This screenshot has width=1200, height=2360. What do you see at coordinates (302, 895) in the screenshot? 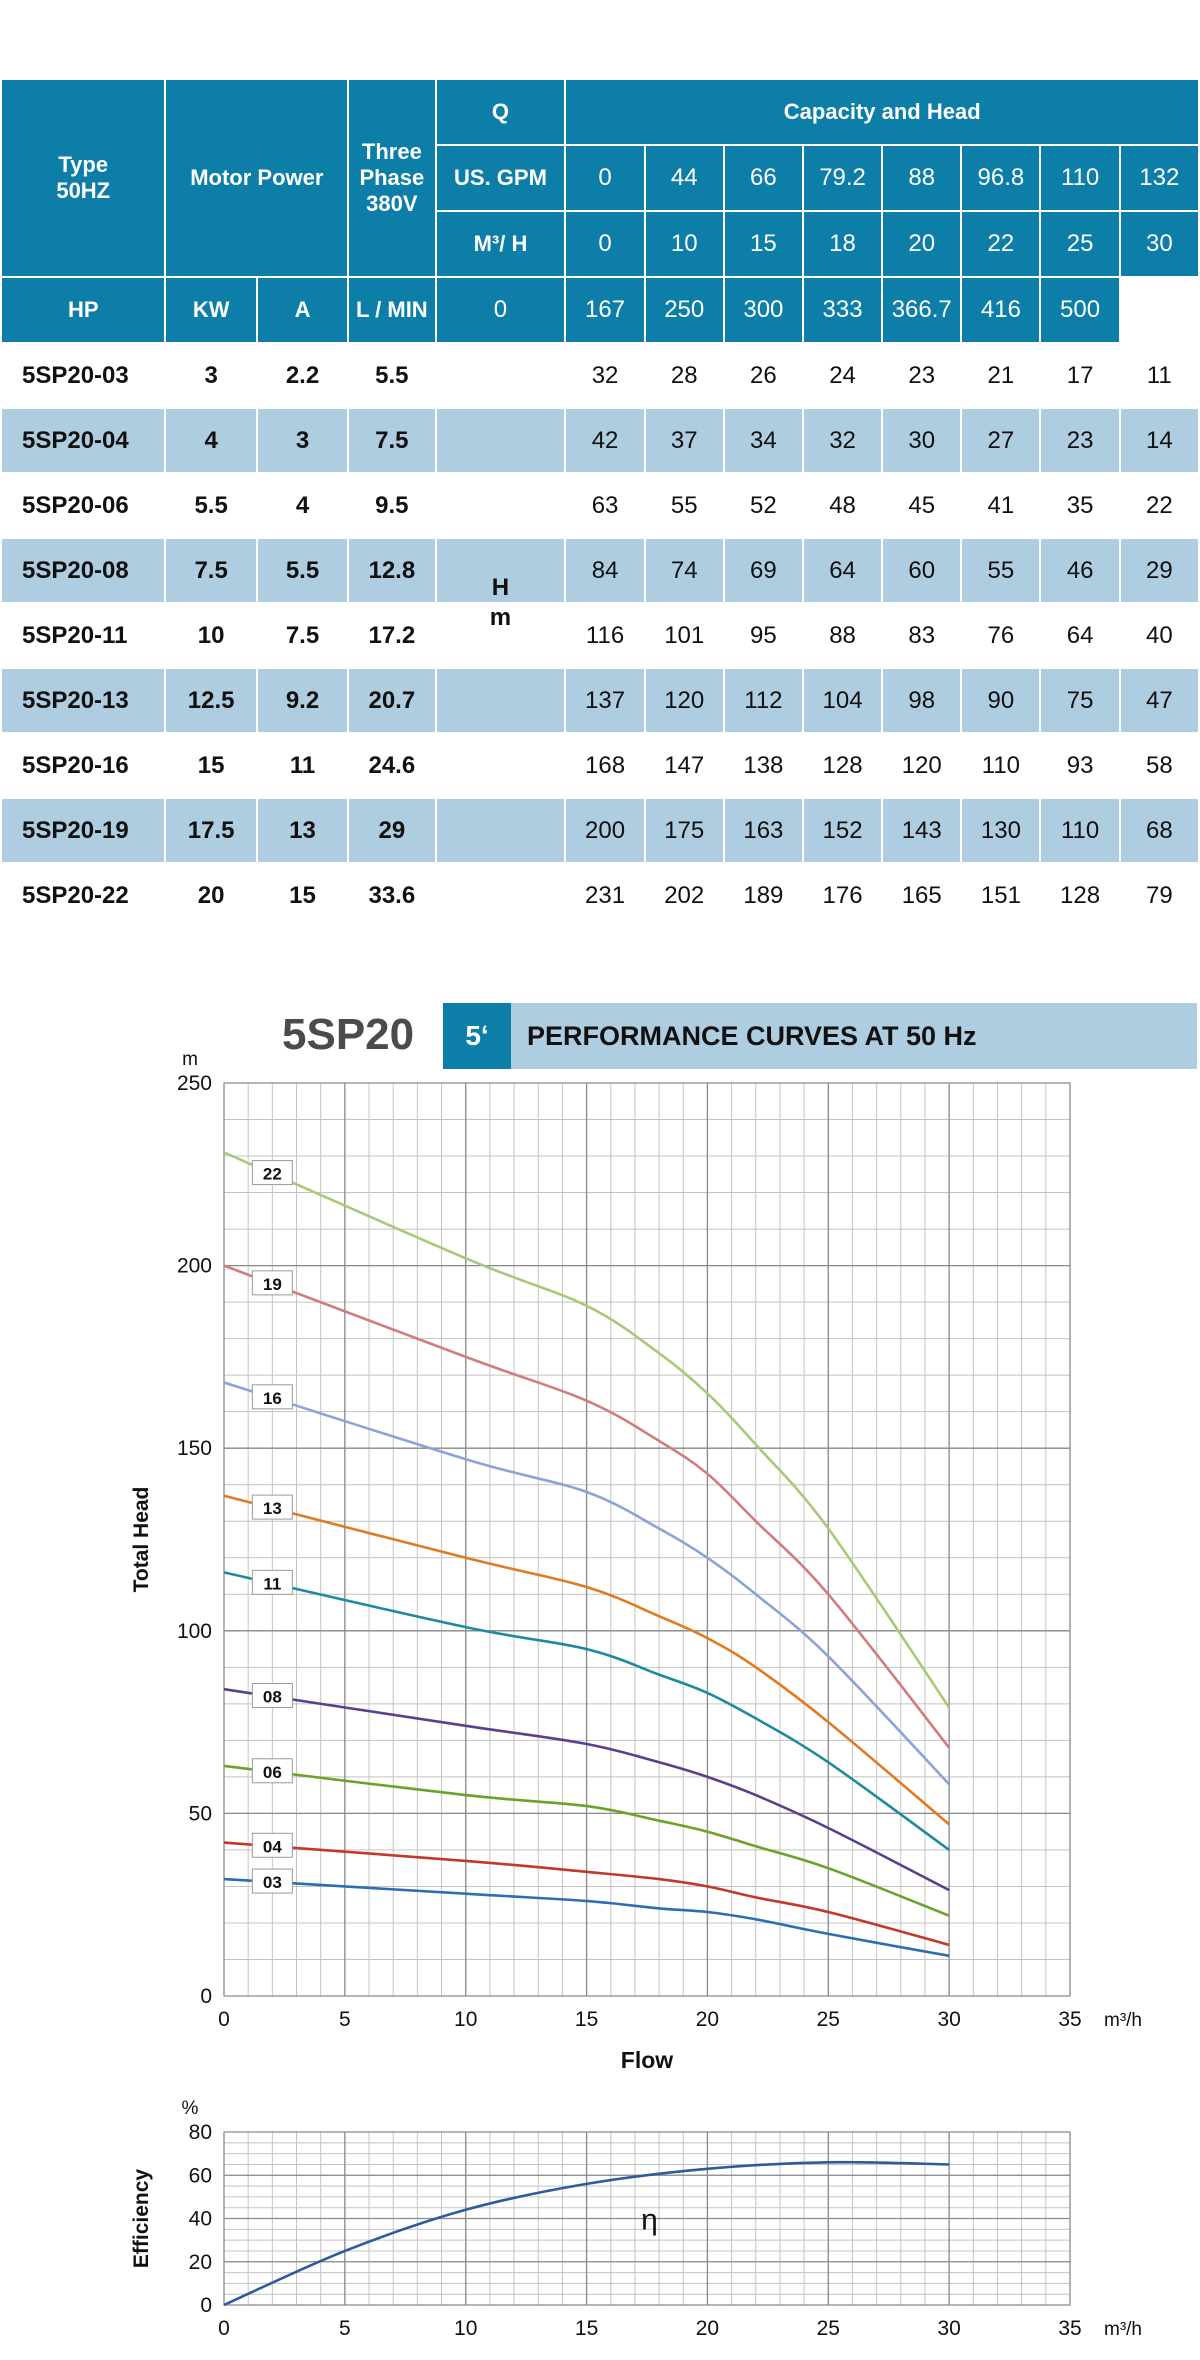
I see `kw-cell: 15` at bounding box center [302, 895].